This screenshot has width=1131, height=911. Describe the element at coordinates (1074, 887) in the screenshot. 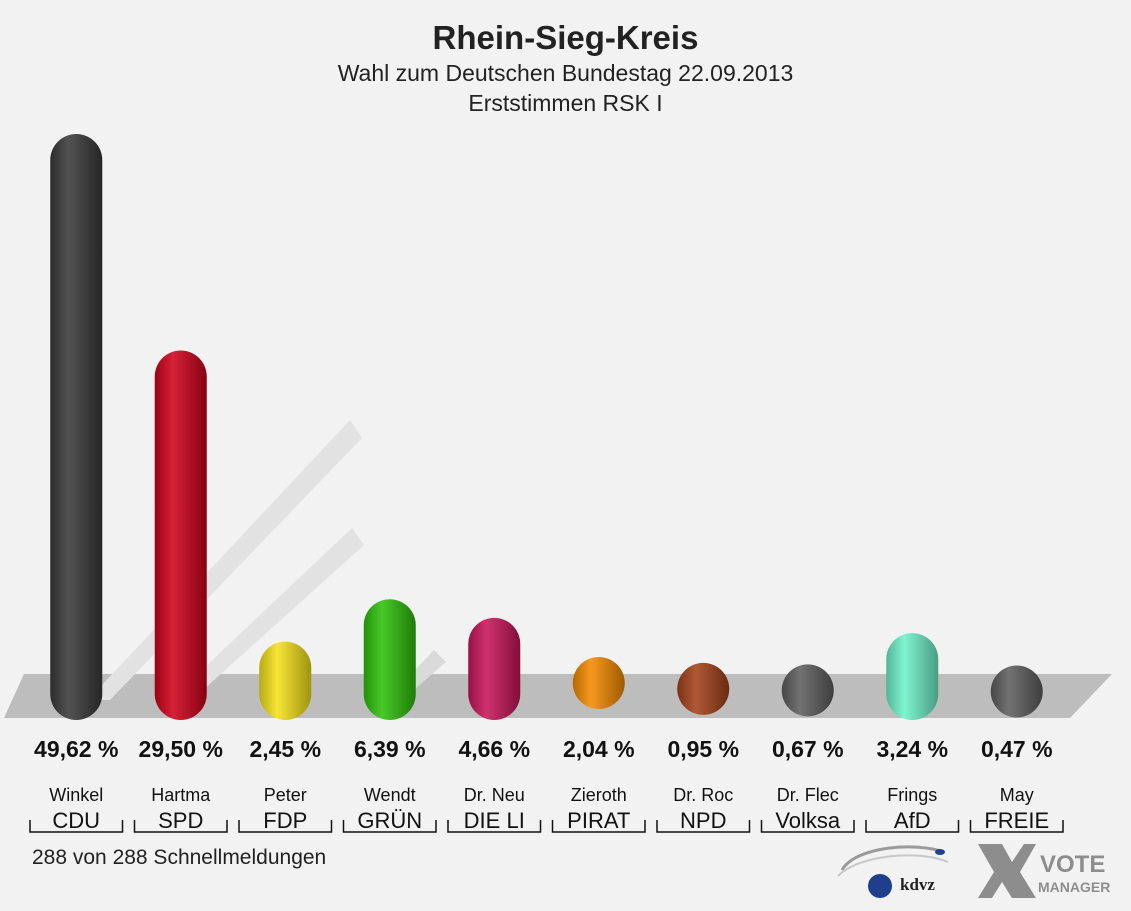

I see `manager-logo-text: MANAGER` at that location.